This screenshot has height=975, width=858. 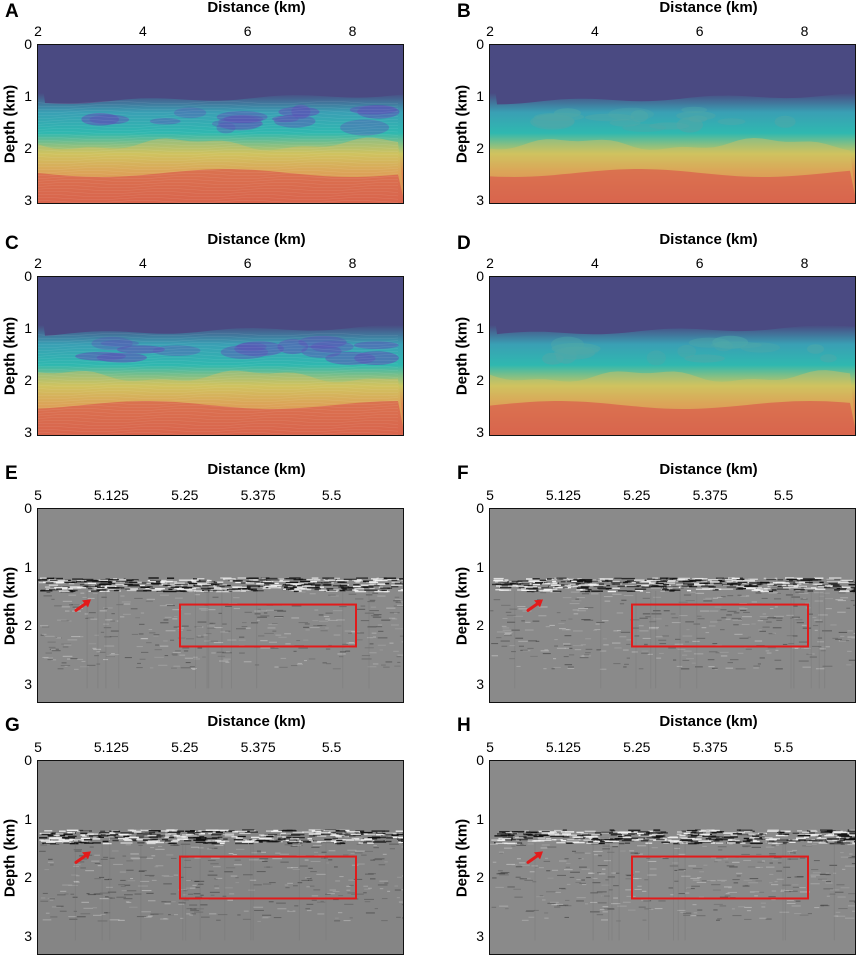 What do you see at coordinates (28, 877) in the screenshot?
I see `y-tick-label: 2` at bounding box center [28, 877].